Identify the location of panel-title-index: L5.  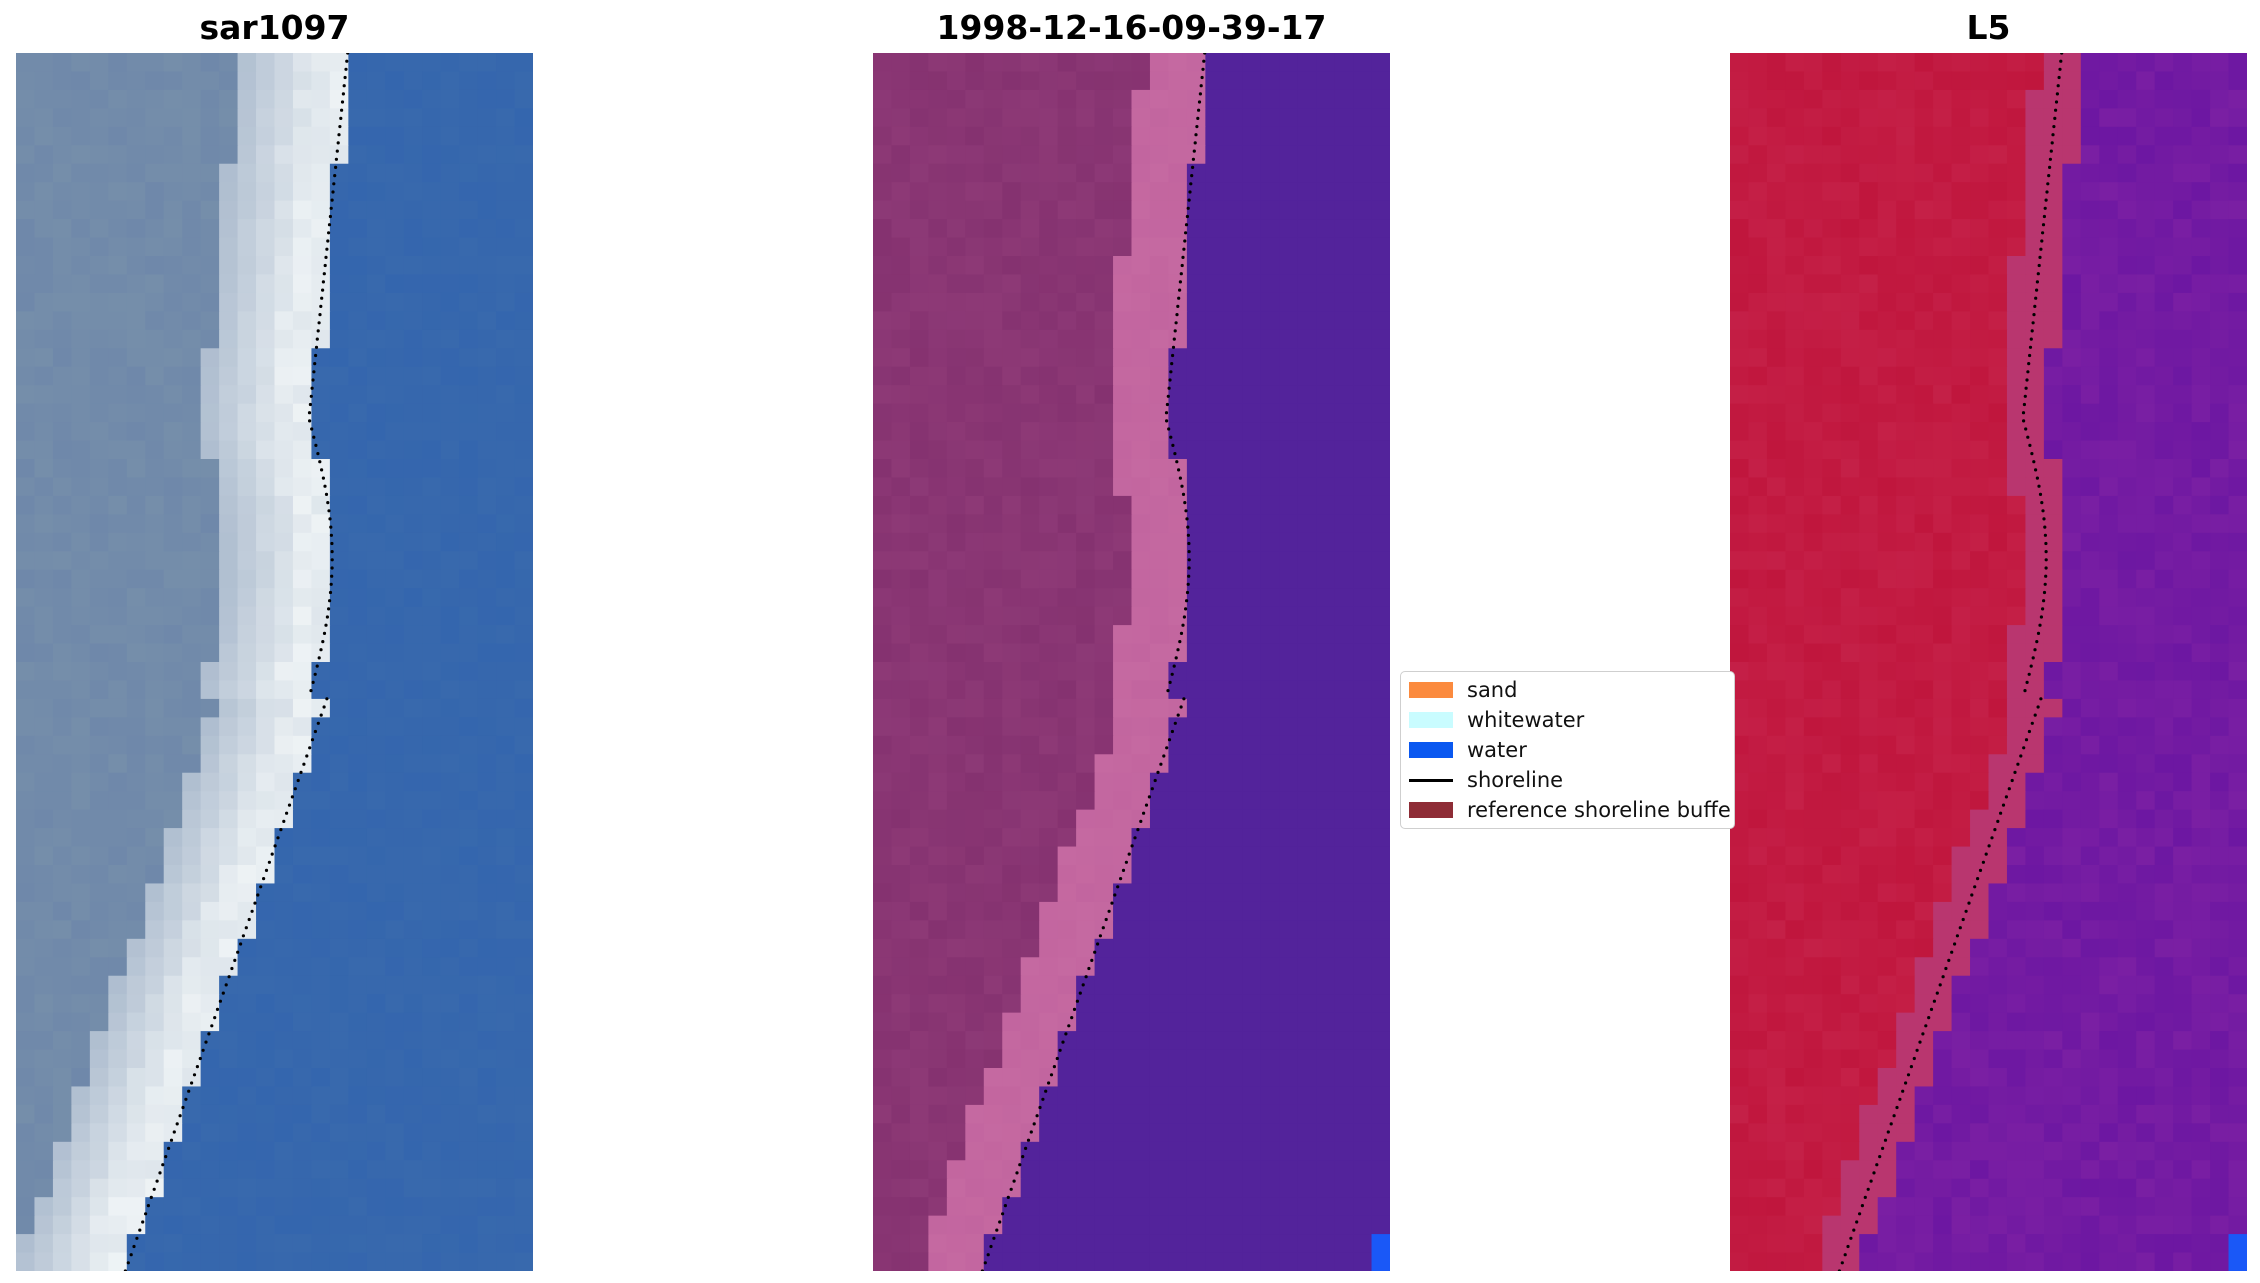
(1988, 27).